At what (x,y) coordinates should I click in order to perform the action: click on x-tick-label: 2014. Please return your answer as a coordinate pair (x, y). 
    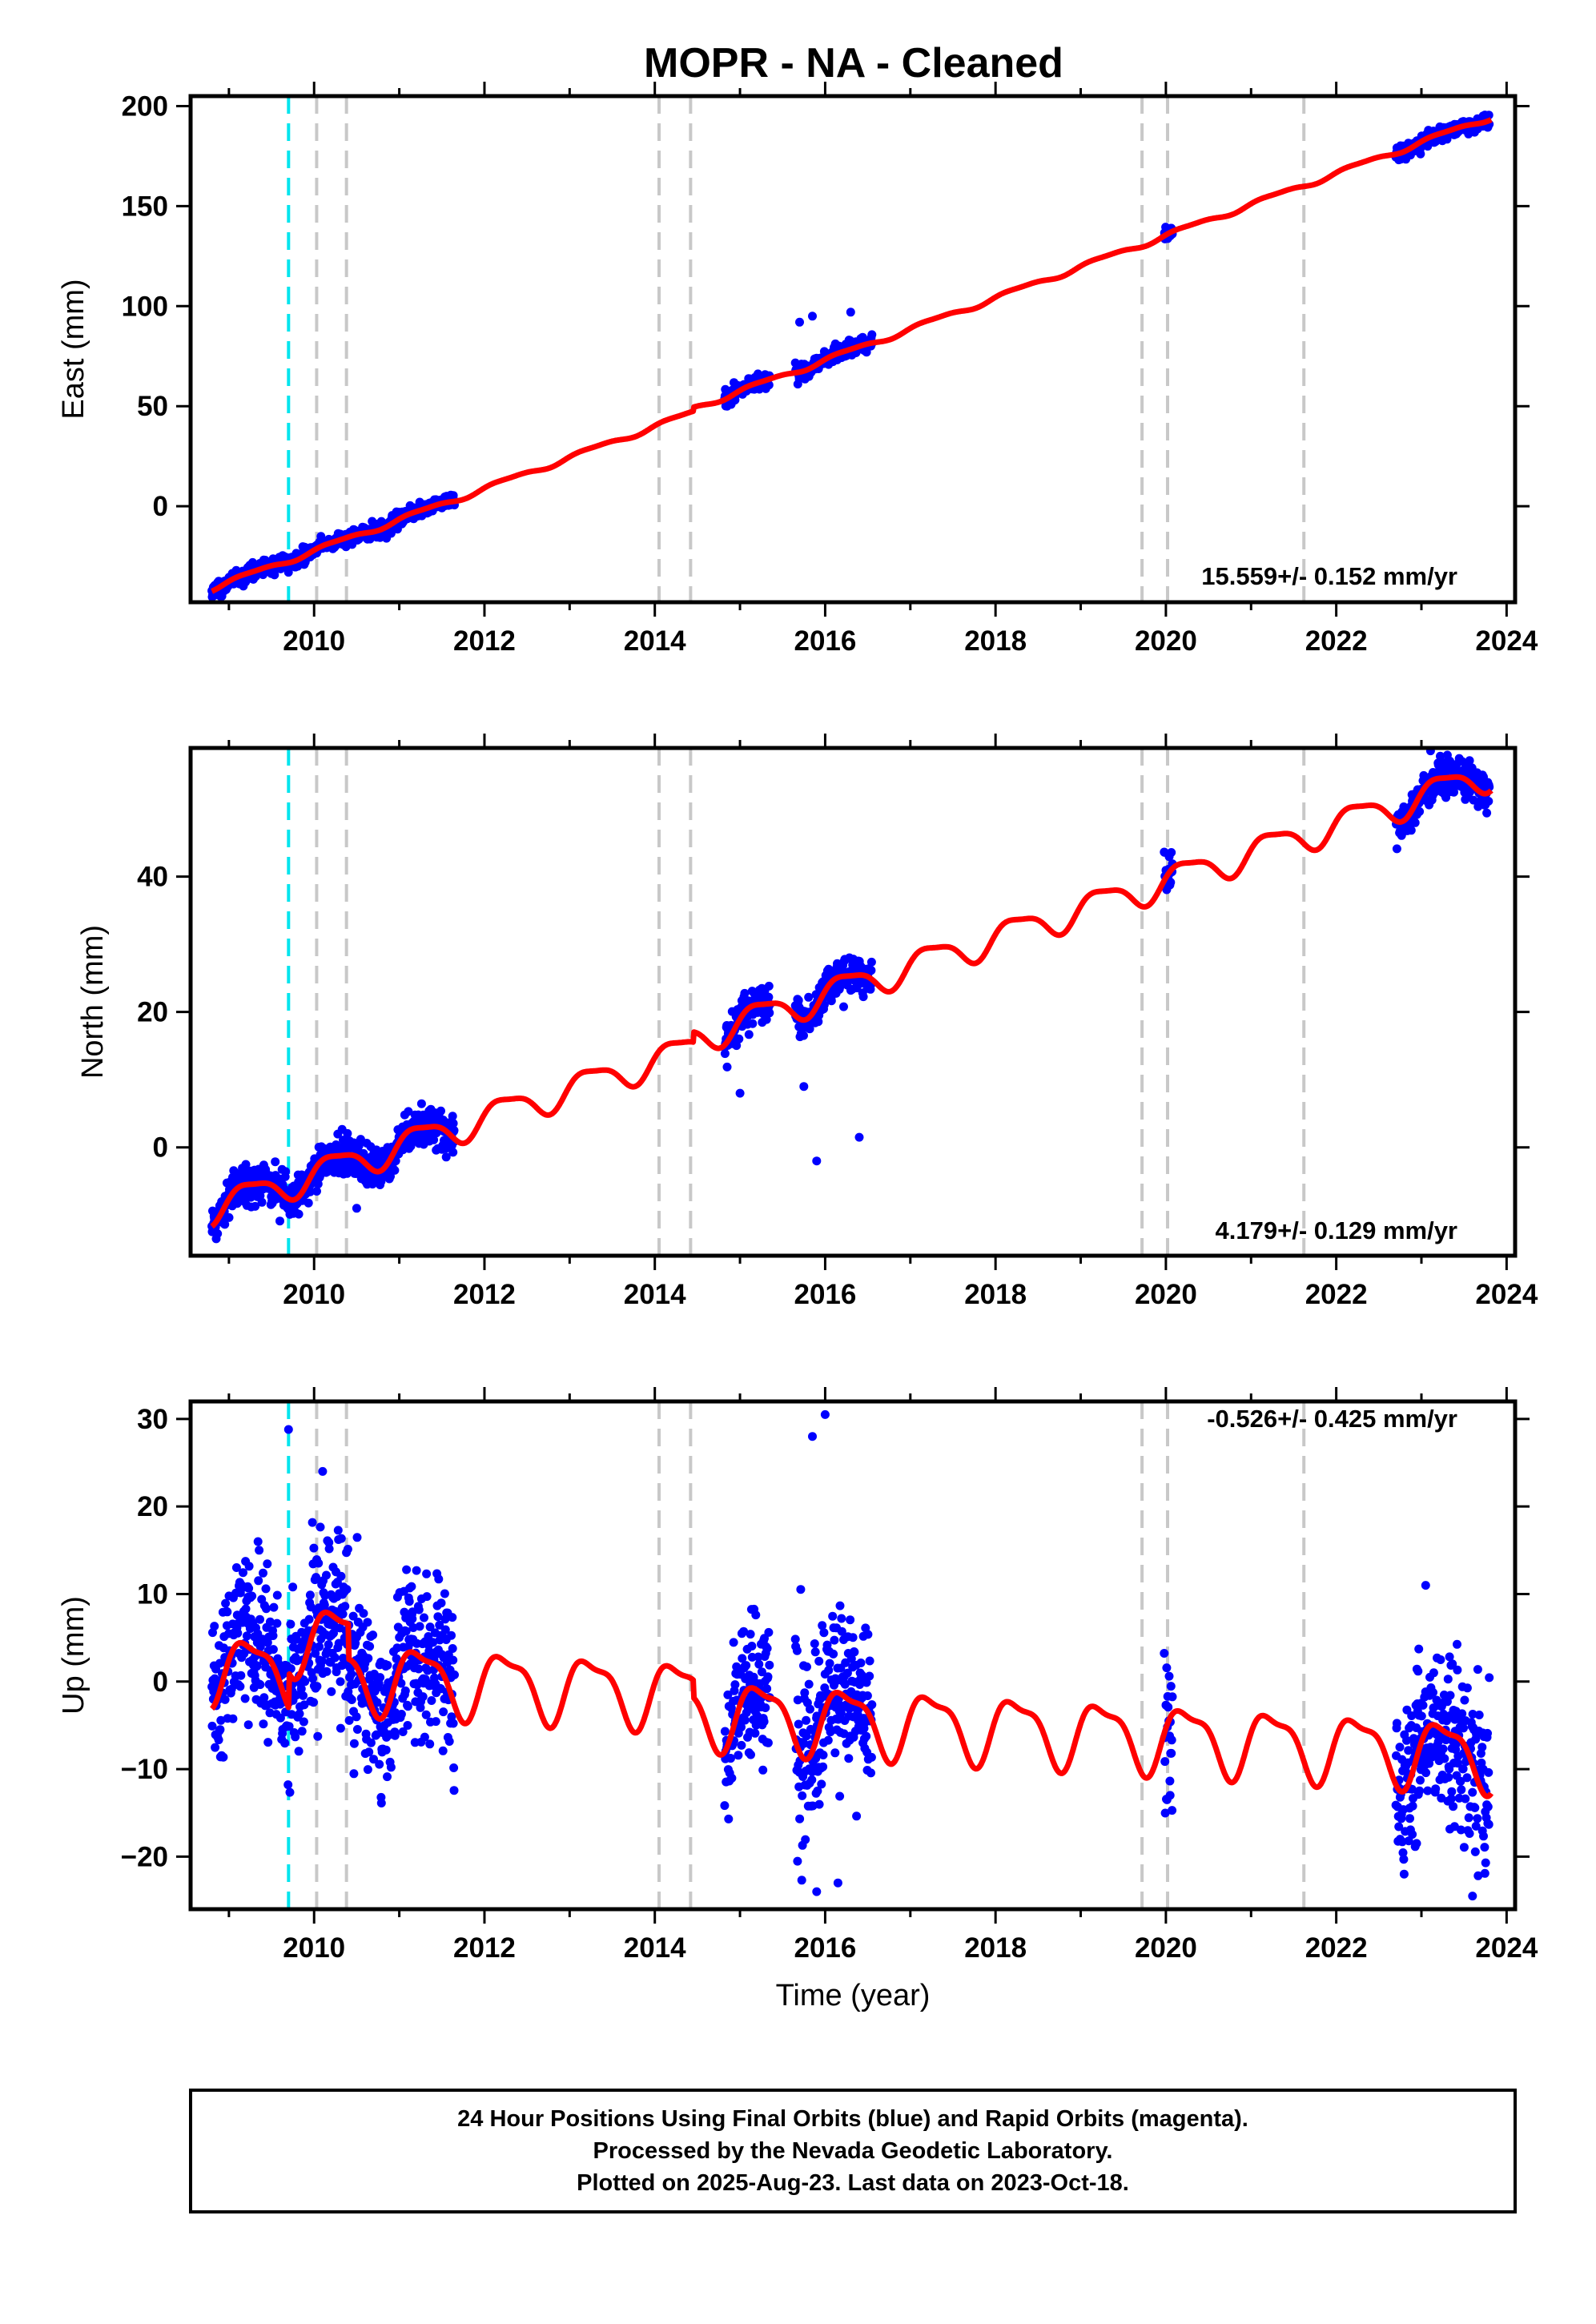
    Looking at the image, I should click on (655, 641).